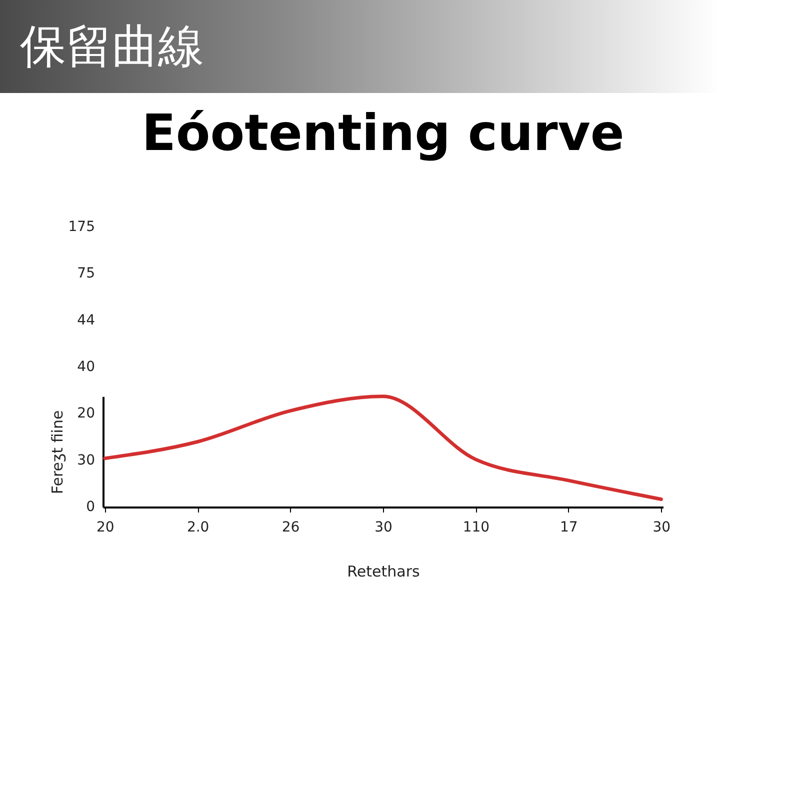  I want to click on chart-title: 保留曲線, so click(360, 46).